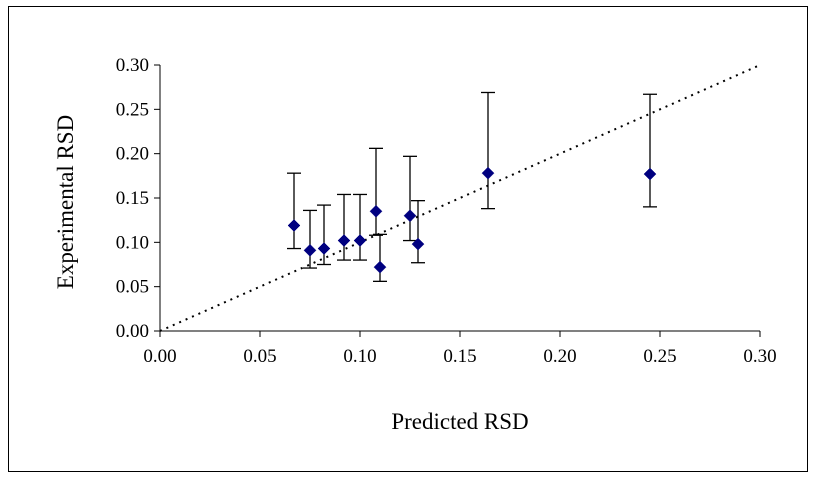 This screenshot has height=478, width=818. I want to click on x-tick-label: 0.30, so click(759, 356).